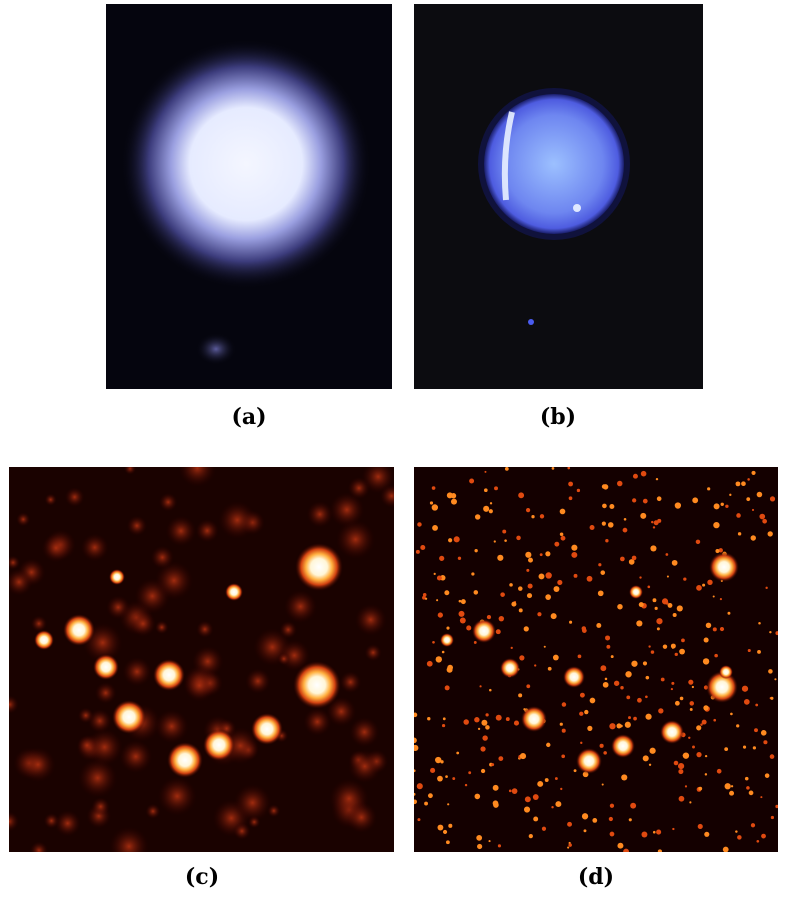 The height and width of the screenshot is (900, 790). Describe the element at coordinates (596, 877) in the screenshot. I see `caption-d: (d)` at that location.